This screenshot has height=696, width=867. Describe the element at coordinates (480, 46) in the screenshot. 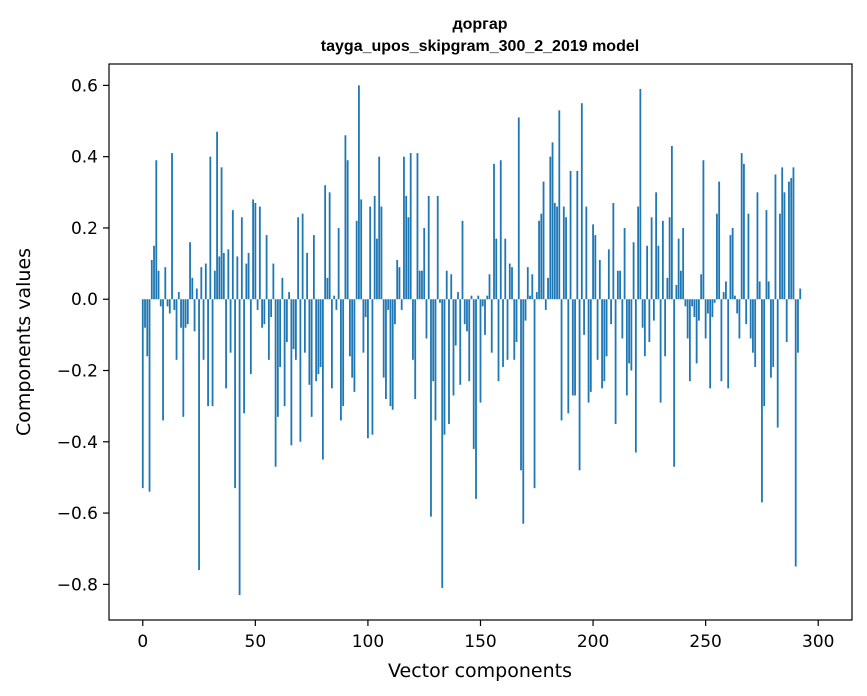

I see `chart-subtitle: tayga_upos_skipgram_300_2_2019 model` at that location.